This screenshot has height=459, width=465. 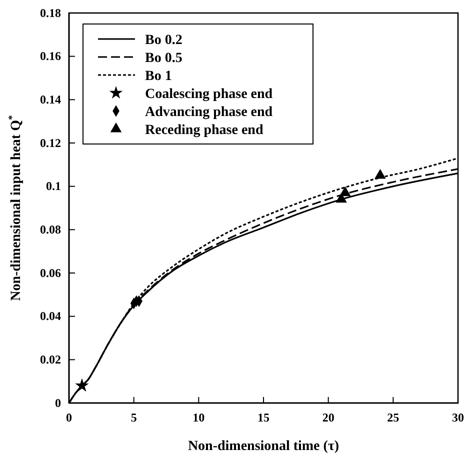 What do you see at coordinates (163, 58) in the screenshot?
I see `legend-label: Bo 0.5` at bounding box center [163, 58].